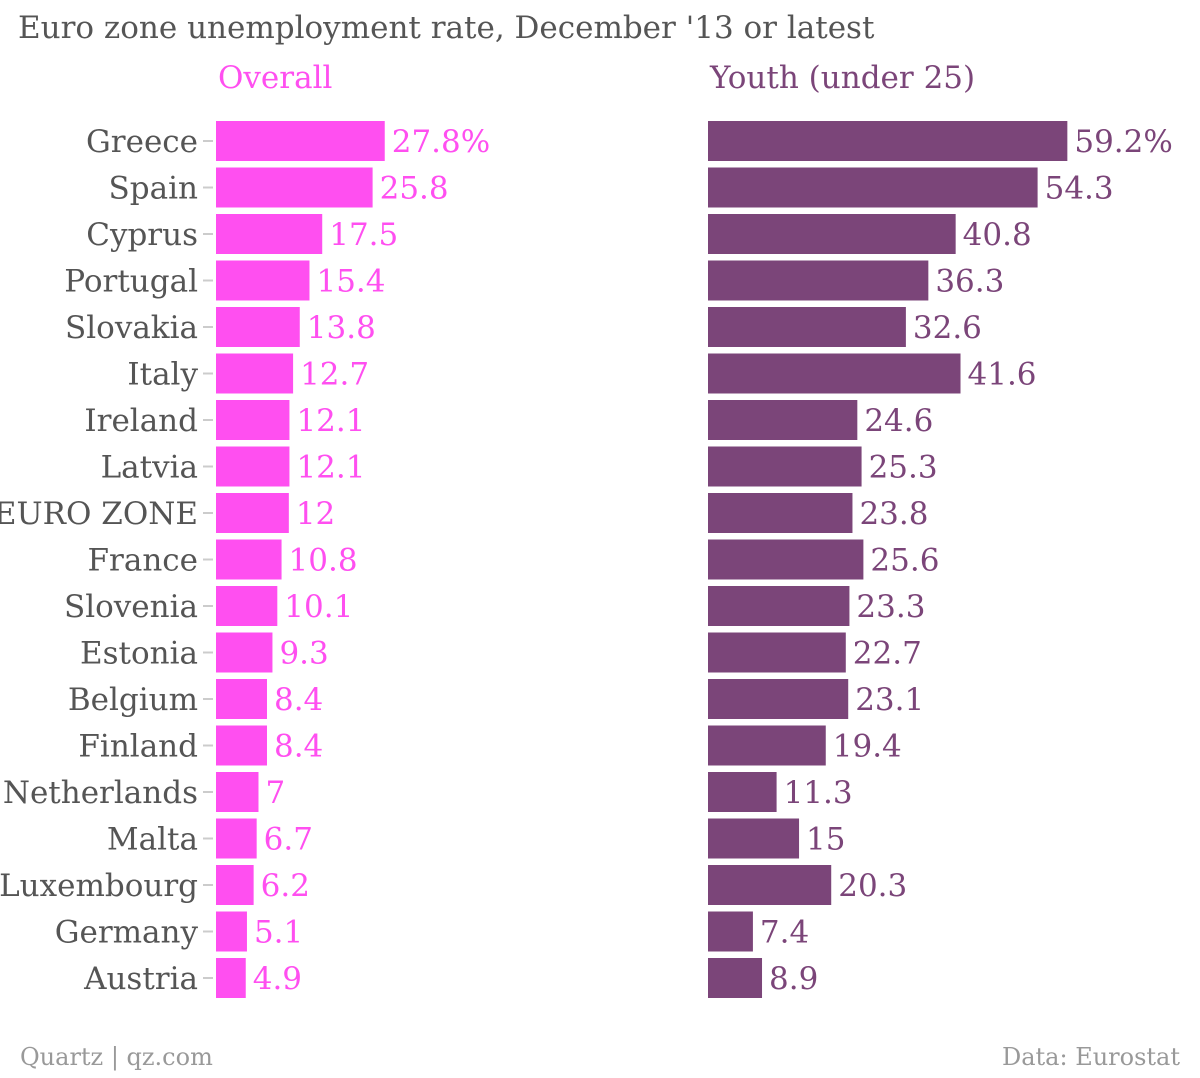  I want to click on overall-value-label: 9.3, so click(303, 654).